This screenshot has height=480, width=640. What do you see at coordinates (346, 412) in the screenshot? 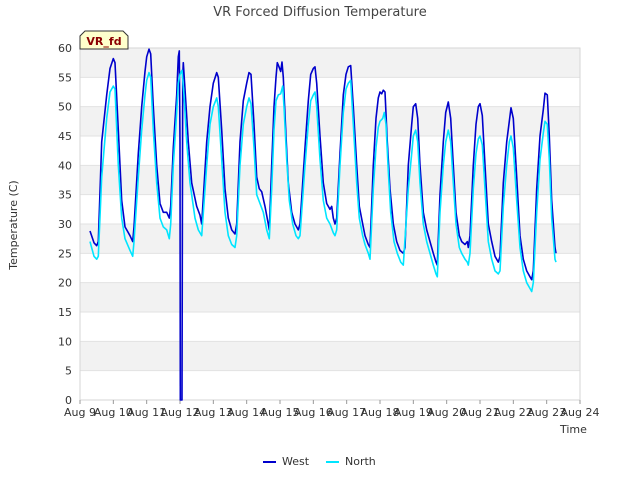
I see `x-tick-label: Aug 17` at bounding box center [346, 412].